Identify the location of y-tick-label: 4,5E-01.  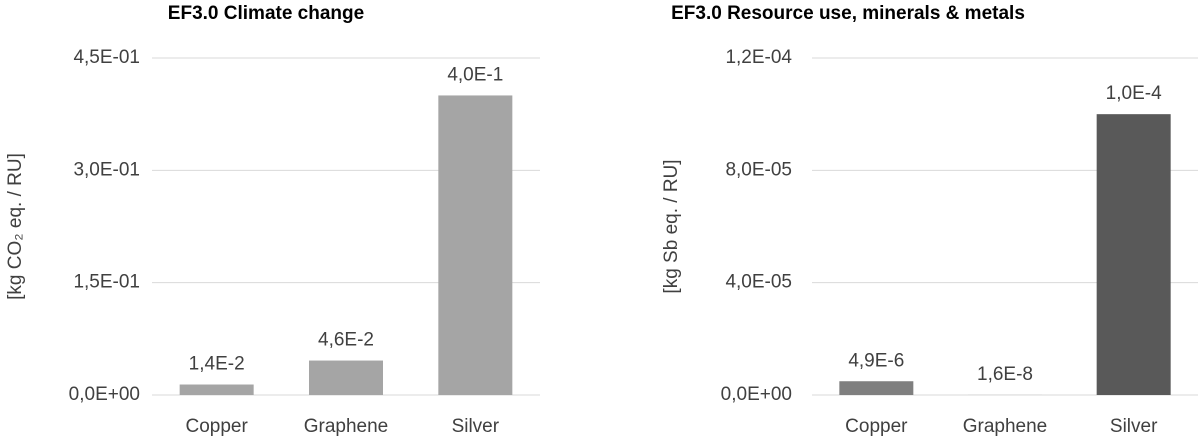
(106, 57).